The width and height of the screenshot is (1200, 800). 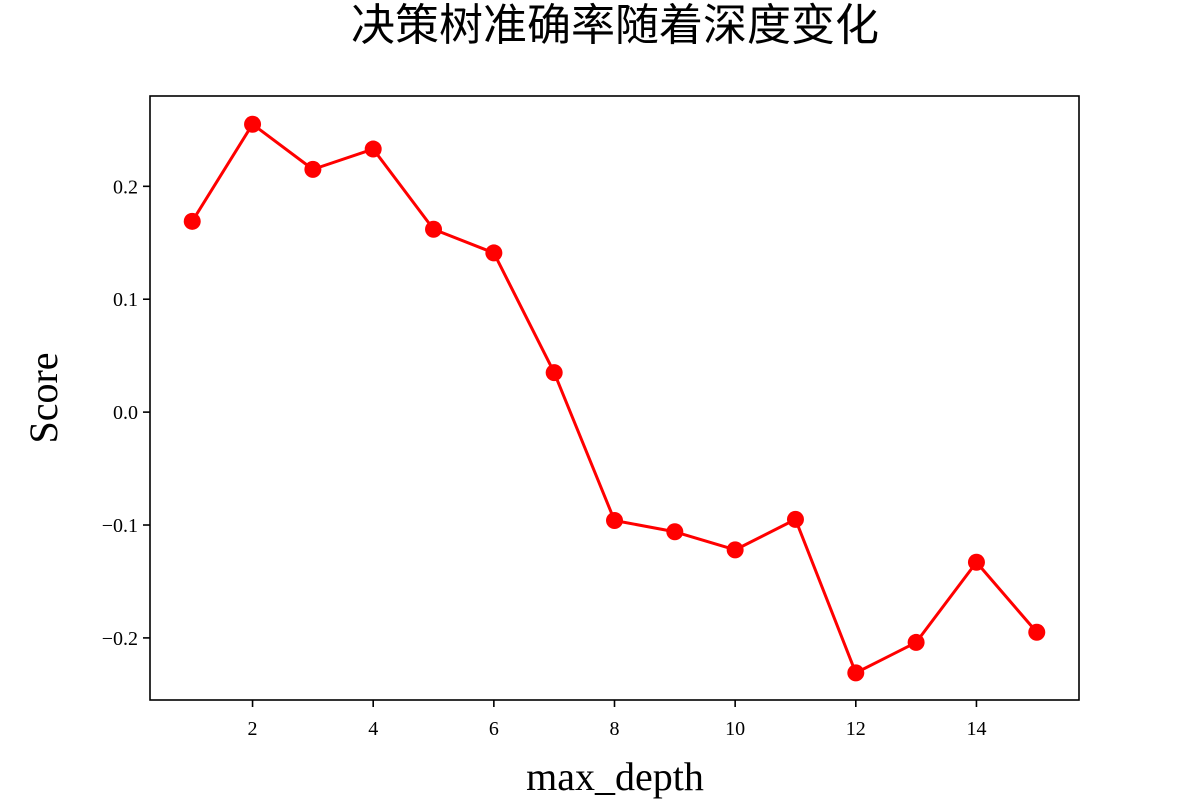 I want to click on x-tick-label: 2, so click(x=253, y=729).